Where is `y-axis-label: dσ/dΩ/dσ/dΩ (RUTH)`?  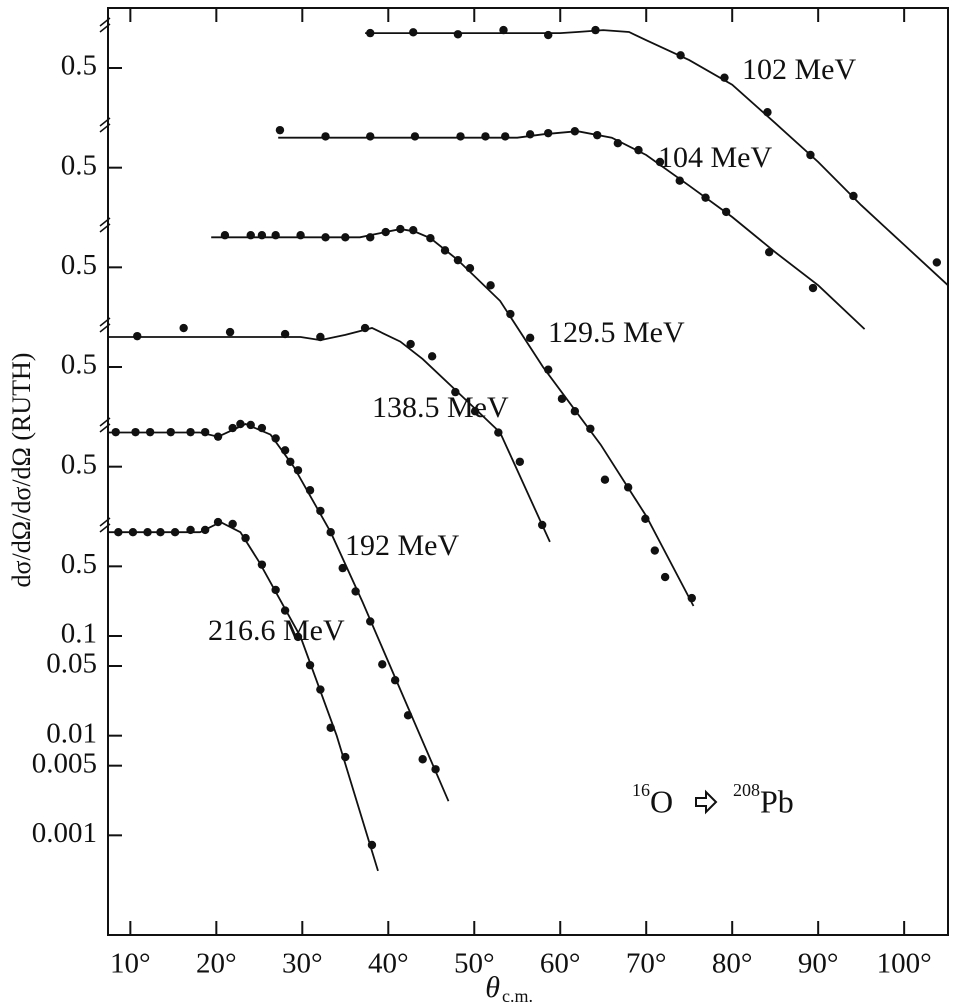 y-axis-label: dσ/dΩ/dσ/dΩ (RUTH) is located at coordinates (21, 470).